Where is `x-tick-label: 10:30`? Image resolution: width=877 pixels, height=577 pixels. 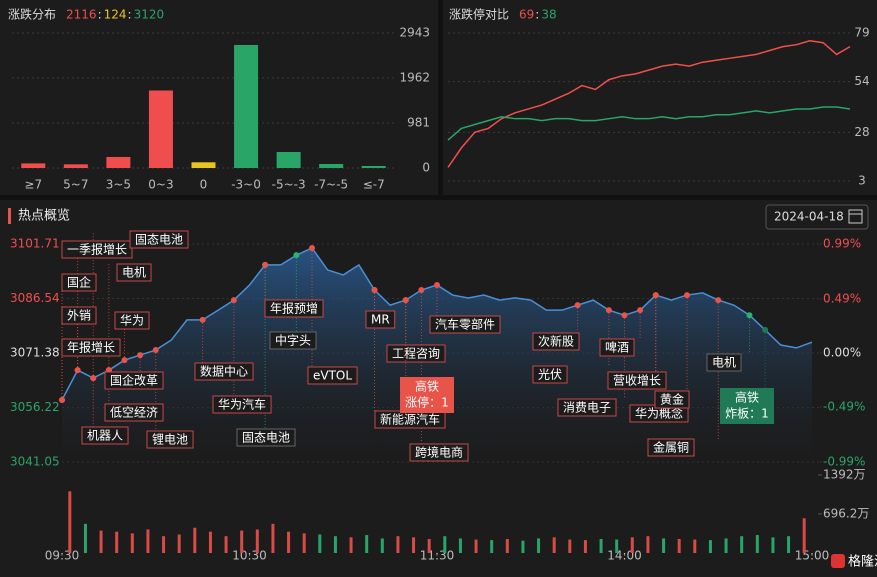
x-tick-label: 10:30 is located at coordinates (249, 556).